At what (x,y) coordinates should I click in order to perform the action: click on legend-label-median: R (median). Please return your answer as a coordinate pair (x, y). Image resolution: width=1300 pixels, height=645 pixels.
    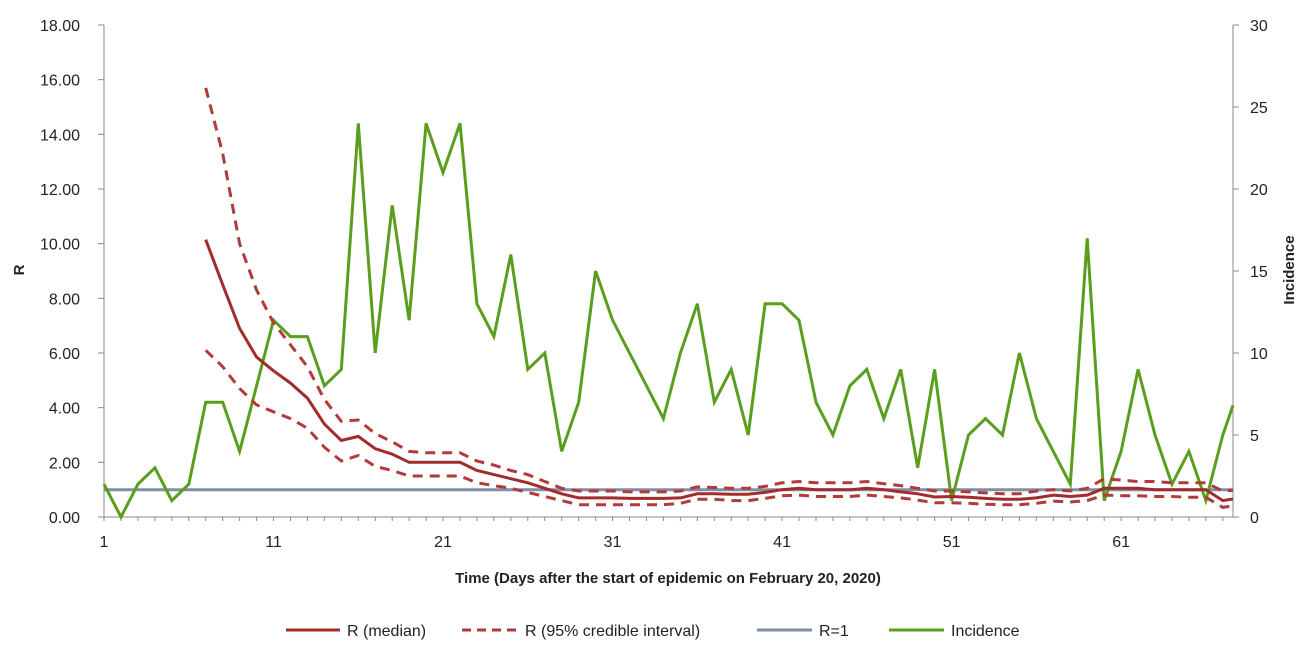
    Looking at the image, I should click on (386, 631).